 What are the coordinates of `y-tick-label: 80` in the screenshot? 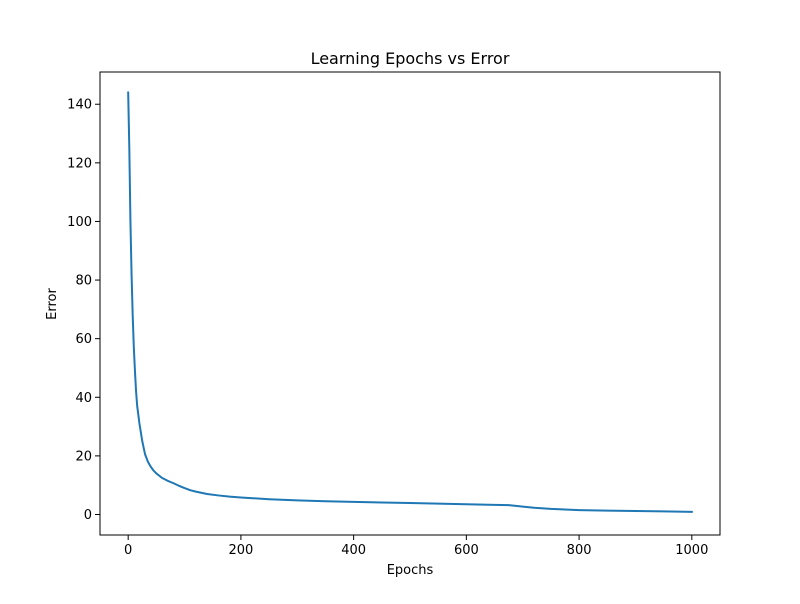 It's located at (83, 281).